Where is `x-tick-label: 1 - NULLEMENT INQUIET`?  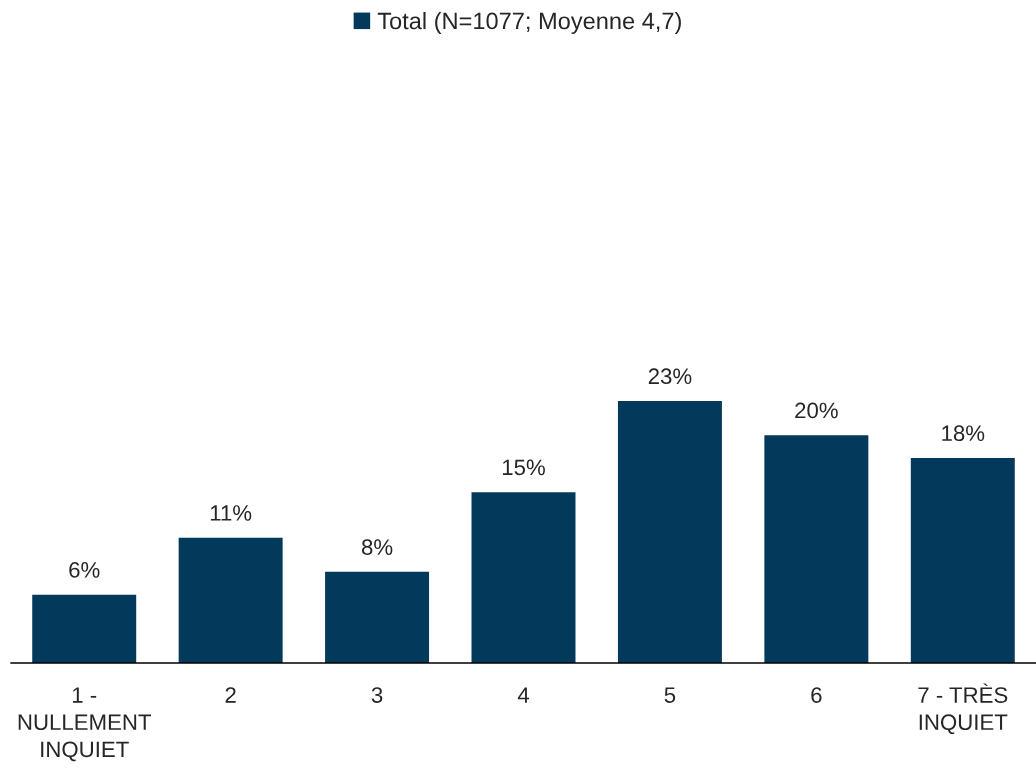
x-tick-label: 1 - NULLEMENT INQUIET is located at coordinates (84, 724).